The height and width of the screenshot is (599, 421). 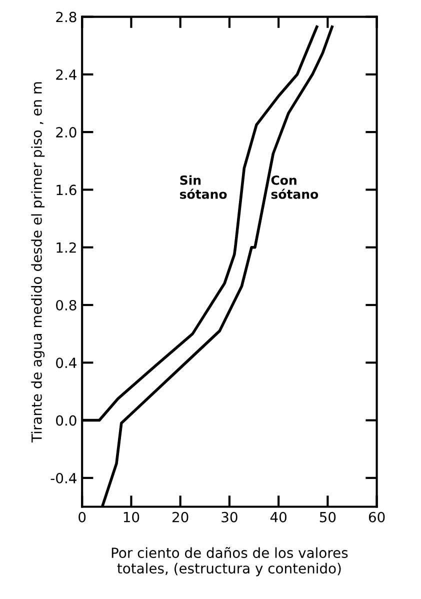 What do you see at coordinates (203, 187) in the screenshot?
I see `series-label: Sin sótano` at bounding box center [203, 187].